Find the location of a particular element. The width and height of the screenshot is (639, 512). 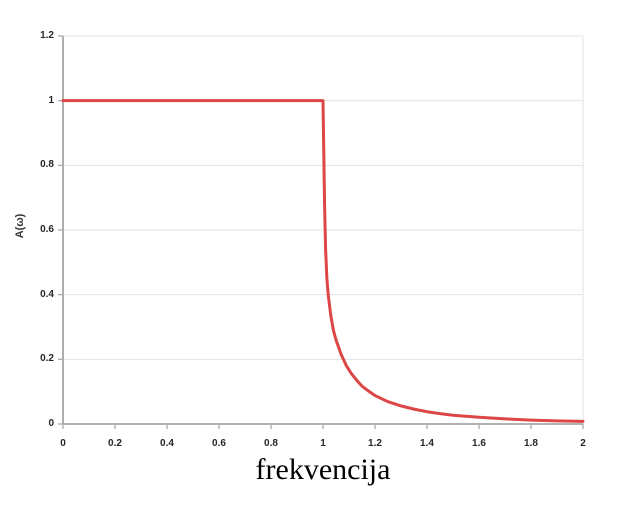

y-tick-label: 0.8 is located at coordinates (47, 165).